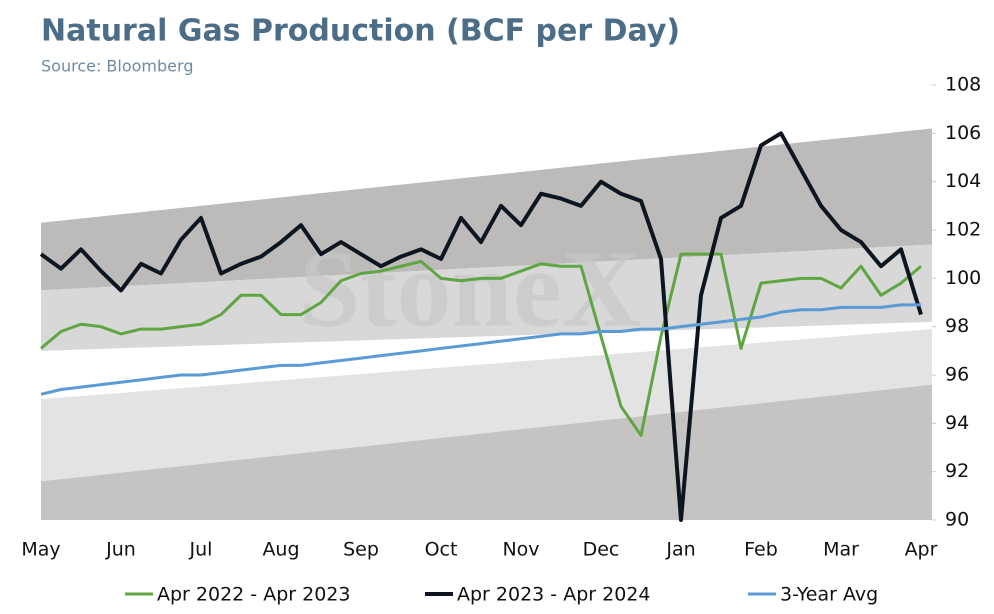  What do you see at coordinates (441, 550) in the screenshot?
I see `x-tick-label: Oct` at bounding box center [441, 550].